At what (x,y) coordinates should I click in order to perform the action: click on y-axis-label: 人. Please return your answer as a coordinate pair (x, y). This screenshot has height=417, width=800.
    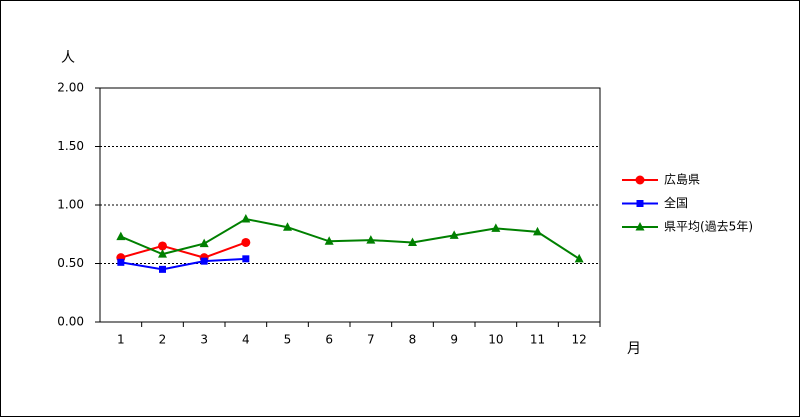
    Looking at the image, I should click on (68, 58).